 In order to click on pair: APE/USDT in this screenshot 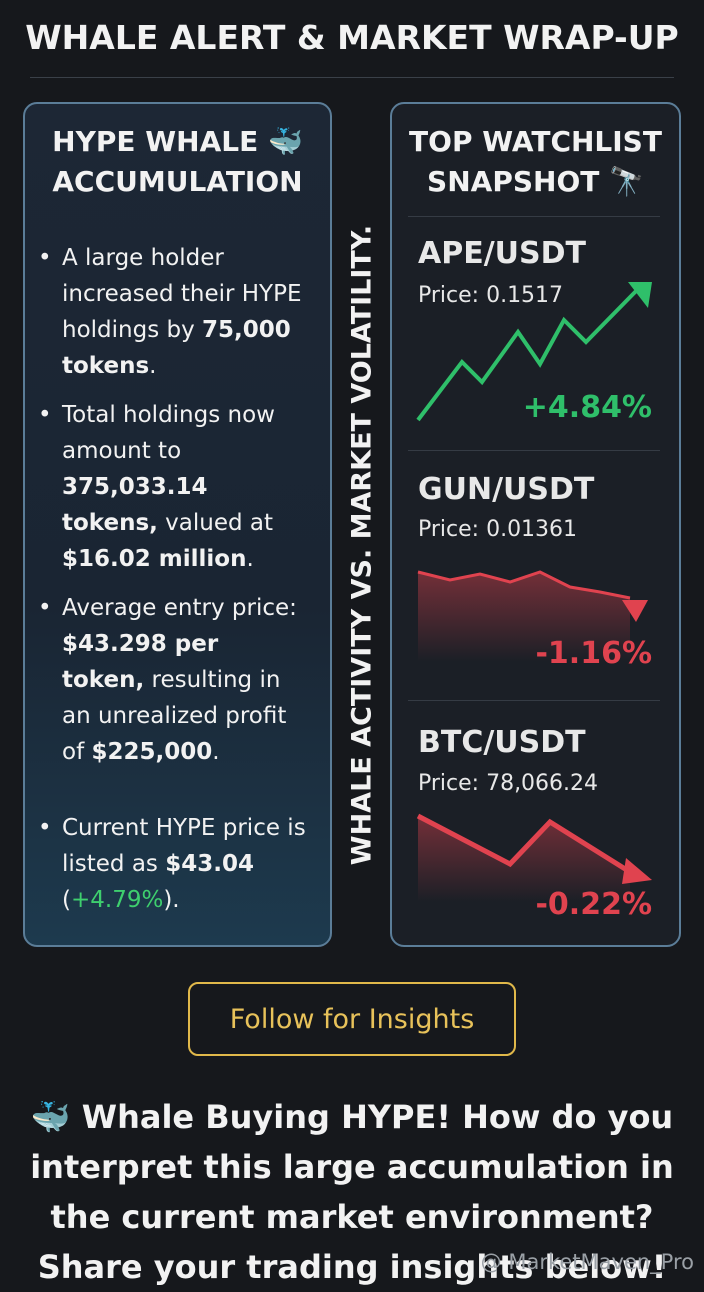, I will do `click(502, 253)`.